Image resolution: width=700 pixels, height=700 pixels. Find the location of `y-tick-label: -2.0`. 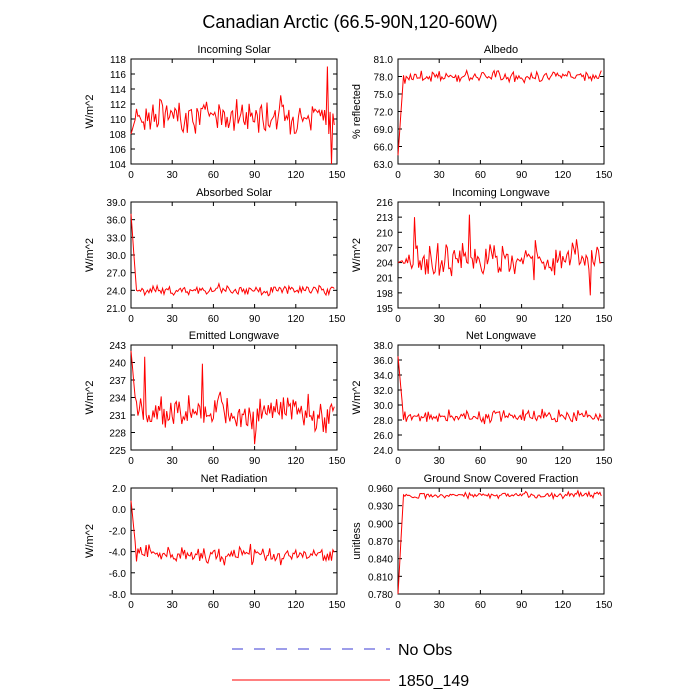

y-tick-label: -2.0 is located at coordinates (118, 531).